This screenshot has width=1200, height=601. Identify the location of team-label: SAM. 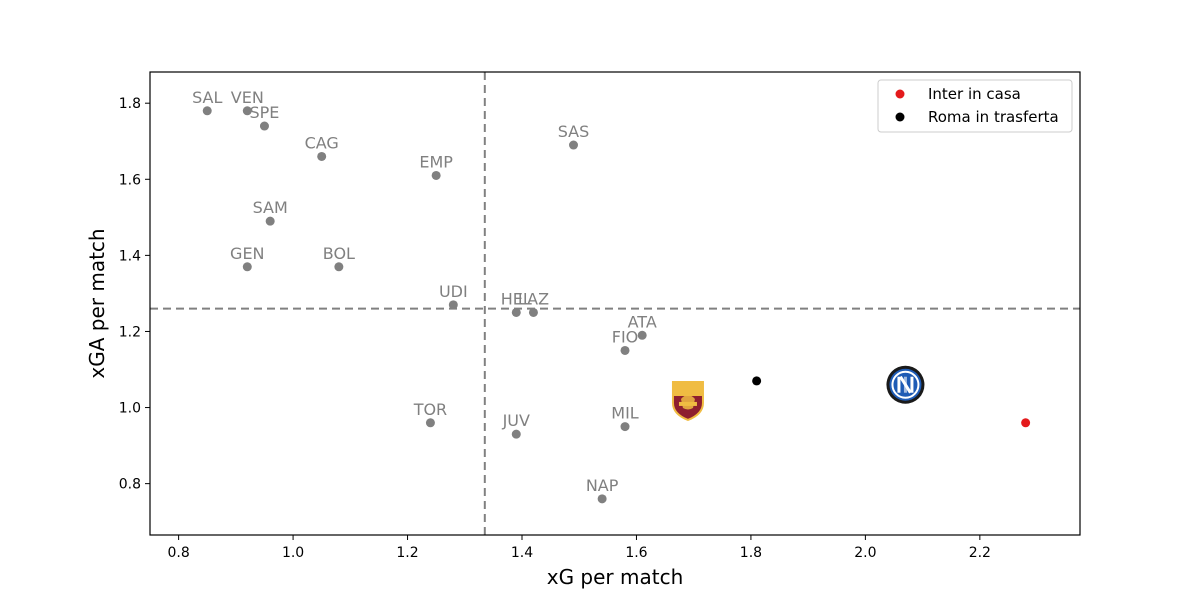
(270, 207).